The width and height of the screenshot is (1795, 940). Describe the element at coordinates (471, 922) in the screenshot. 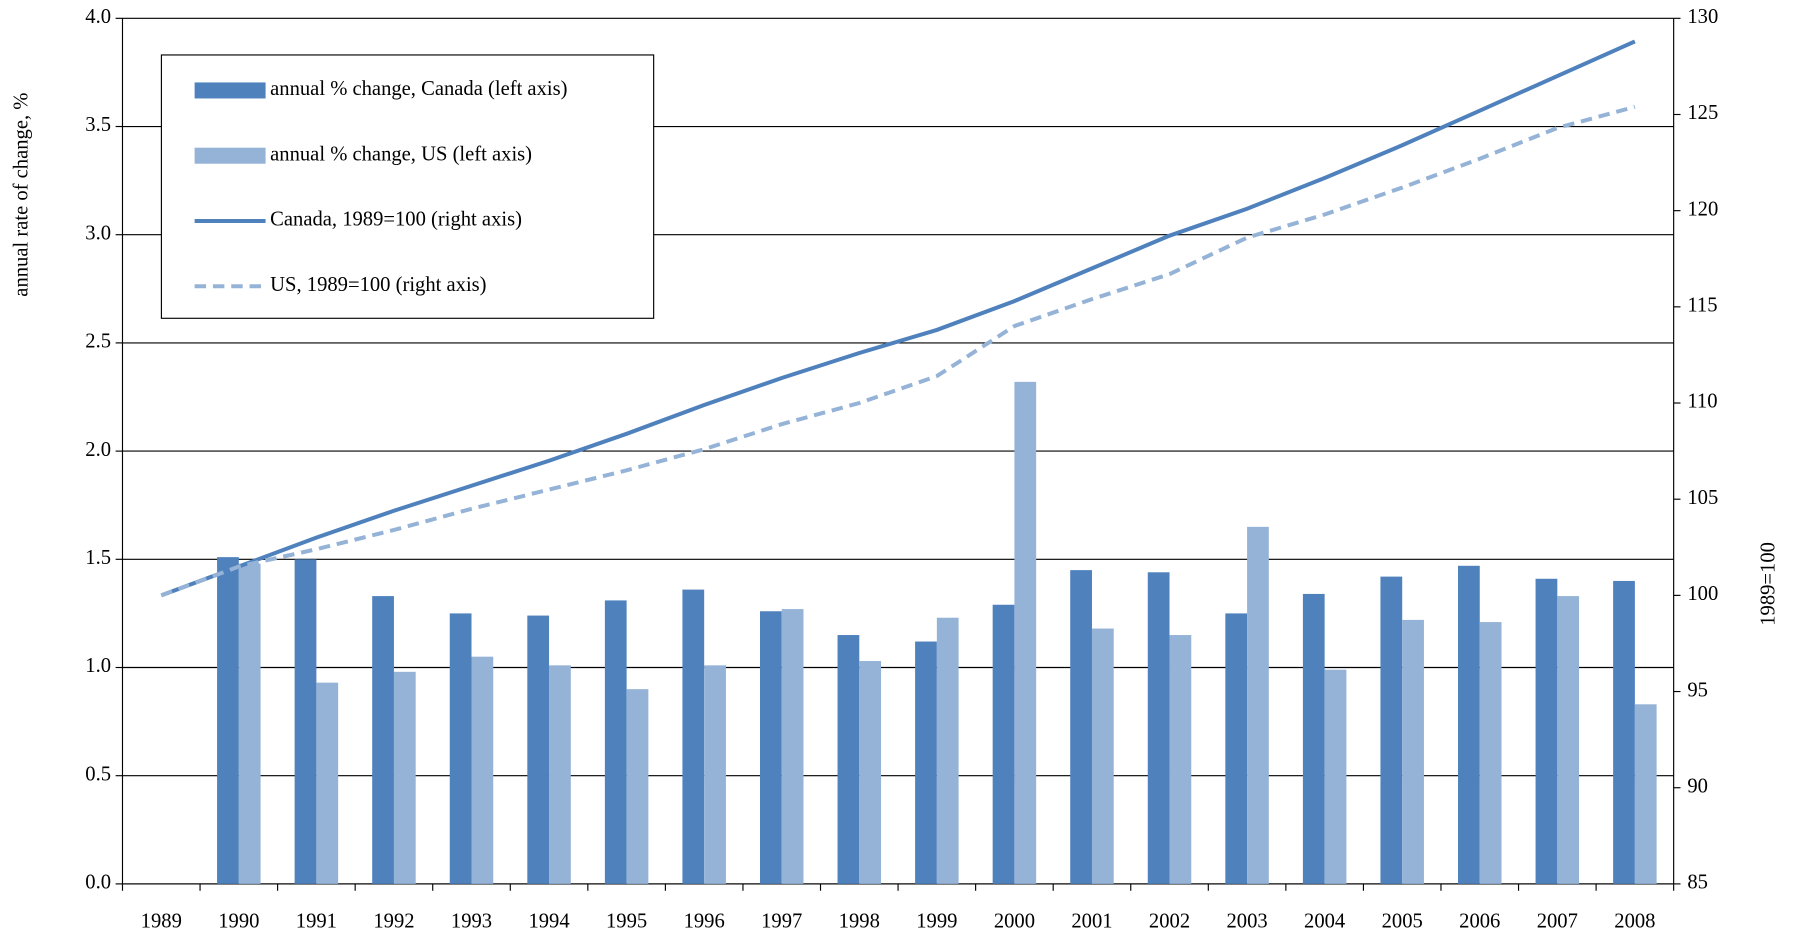

I see `x-tick-label: 1993` at that location.